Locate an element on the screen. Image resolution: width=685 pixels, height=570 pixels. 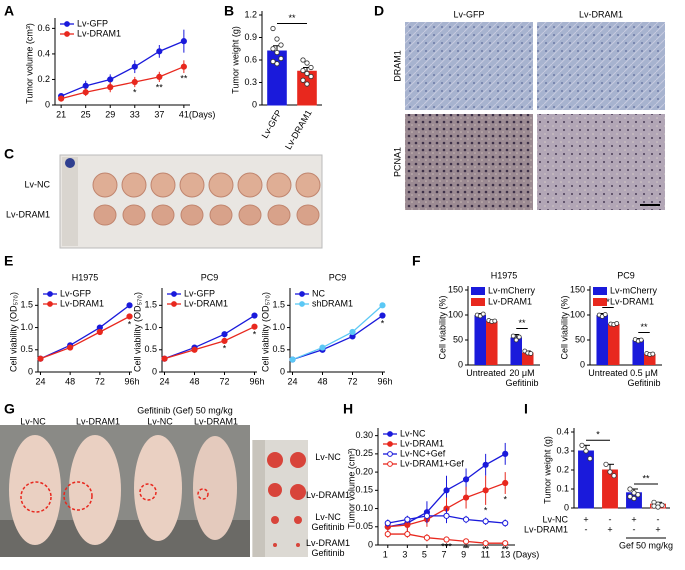
y-axis-label: Cell viability (%) is located at coordinates (442, 327).